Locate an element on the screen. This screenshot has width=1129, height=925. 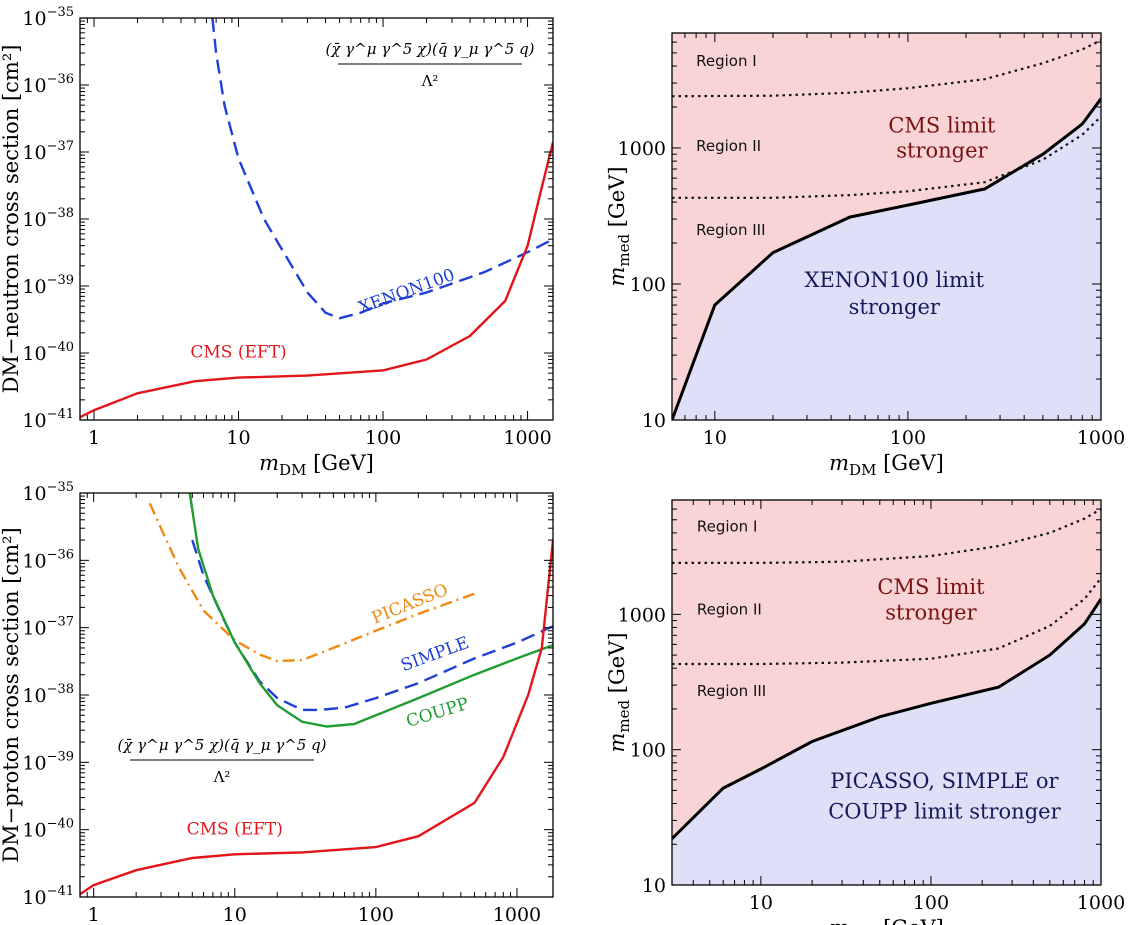
panel-top-left-series-label: XENON100 is located at coordinates (406, 291).